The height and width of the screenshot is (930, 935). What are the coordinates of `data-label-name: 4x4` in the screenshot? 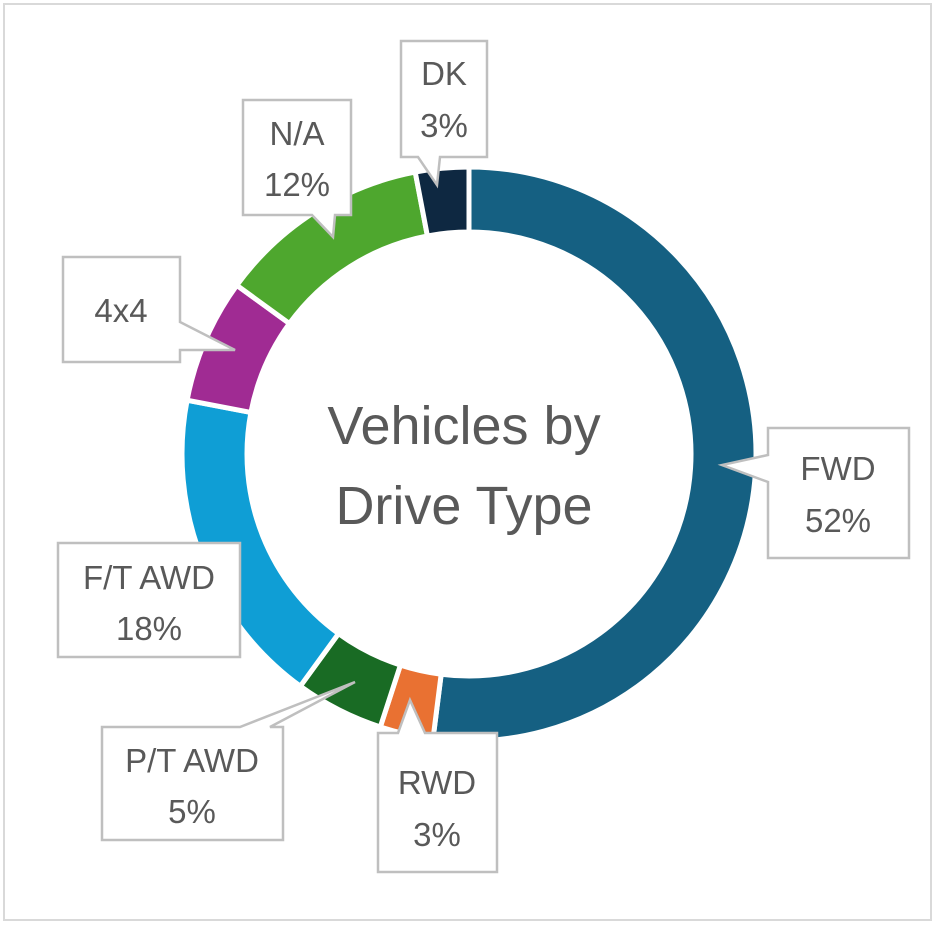 It's located at (120, 310).